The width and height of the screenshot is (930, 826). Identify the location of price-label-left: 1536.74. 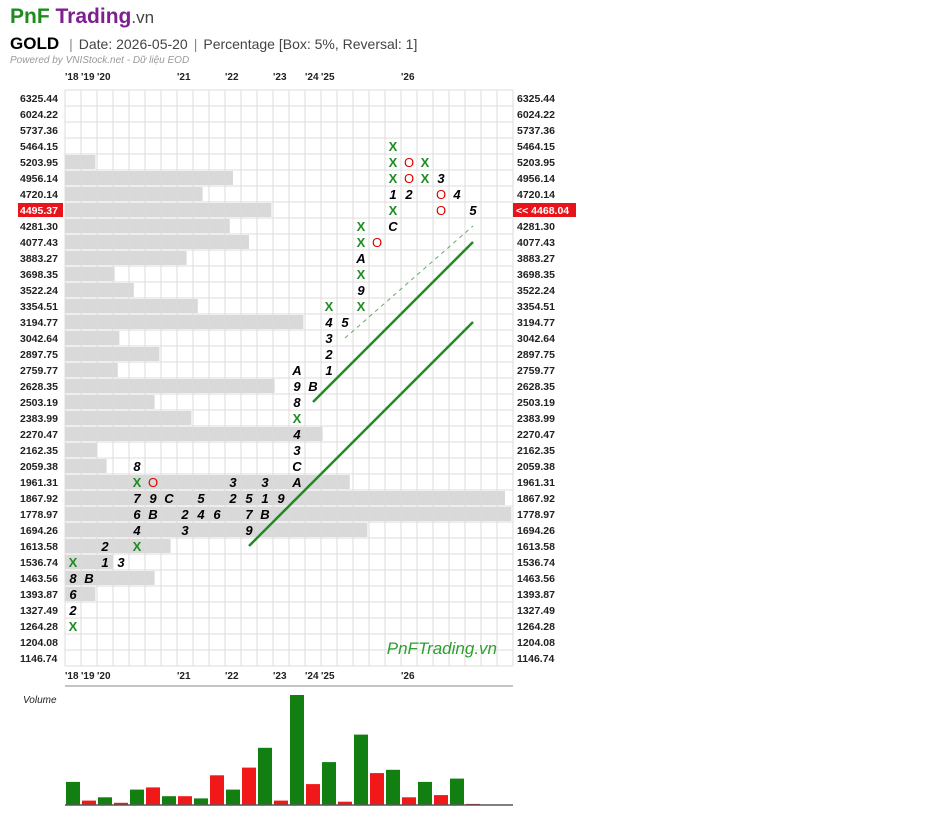
(39, 563).